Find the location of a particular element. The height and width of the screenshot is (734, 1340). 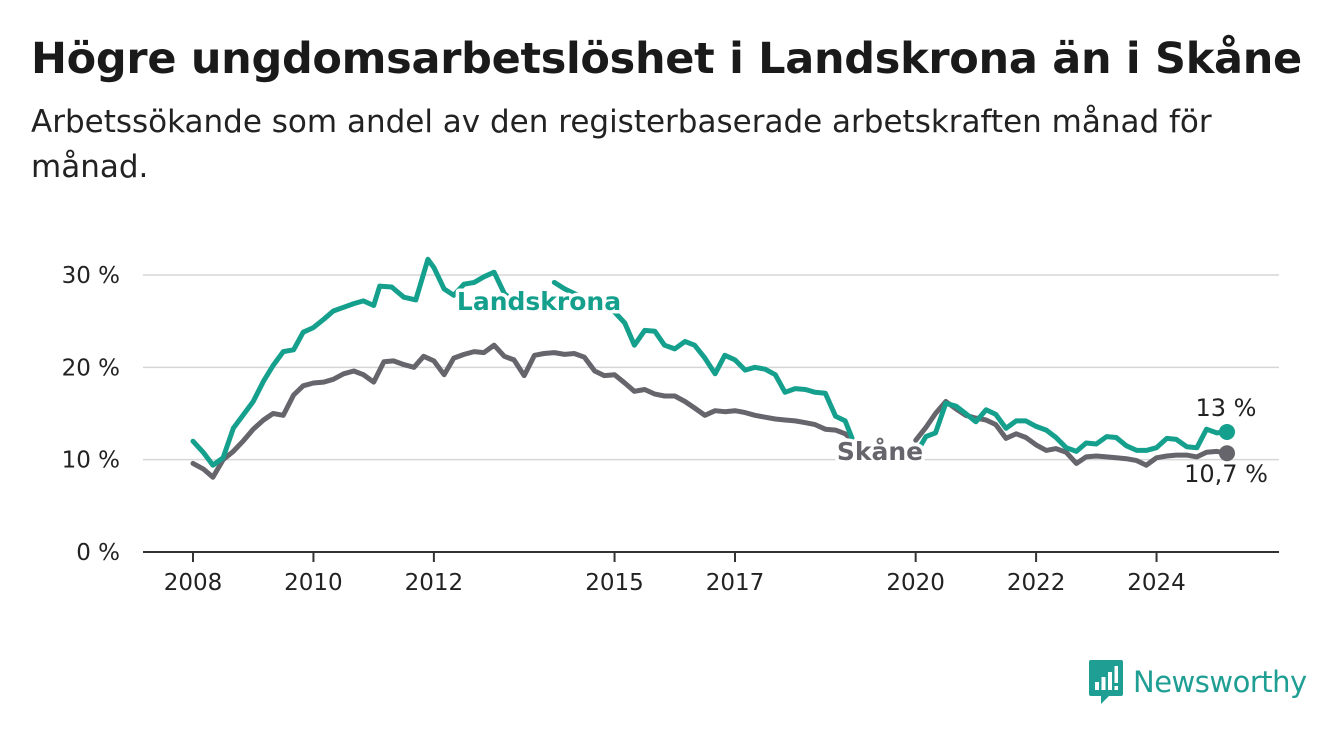

x-axis-ticks: 2008 2010 2012 2015 2017 2020 2022 2024 is located at coordinates (675, 574).